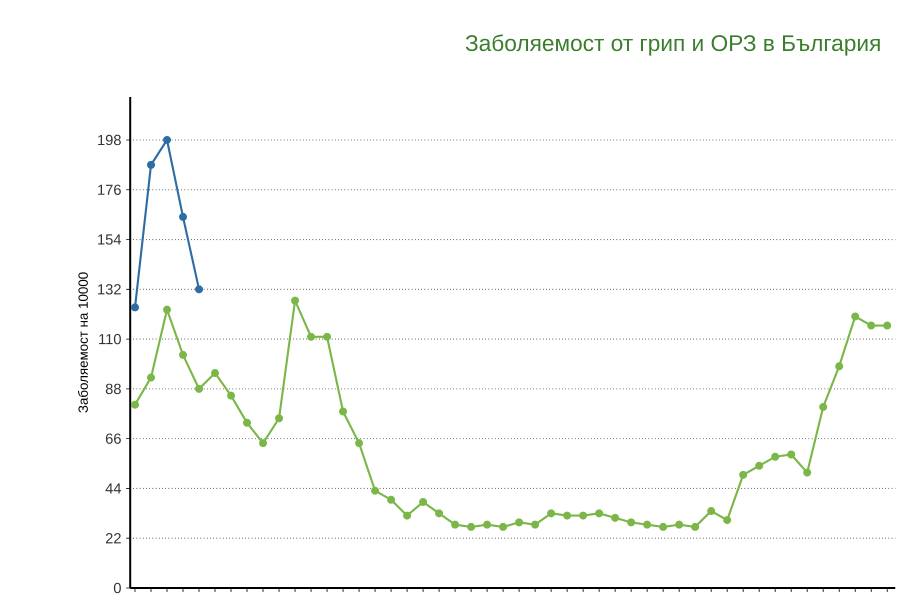 This screenshot has height=601, width=900. Describe the element at coordinates (109, 189) in the screenshot. I see `y-tick-label: 176` at that location.